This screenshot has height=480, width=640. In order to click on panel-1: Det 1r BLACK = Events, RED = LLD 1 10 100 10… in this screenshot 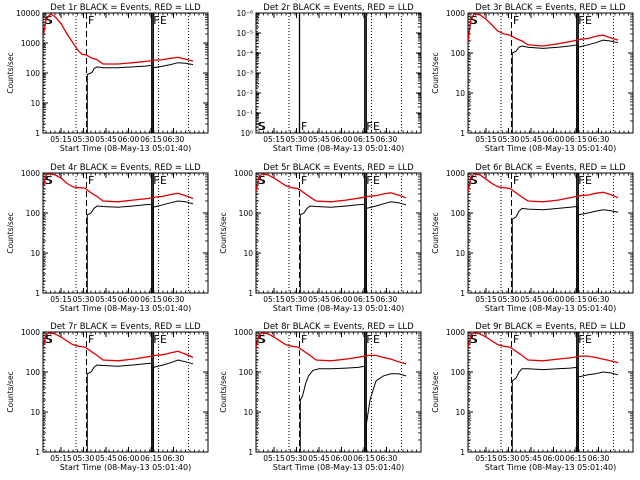, I will do `click(107, 78)`.